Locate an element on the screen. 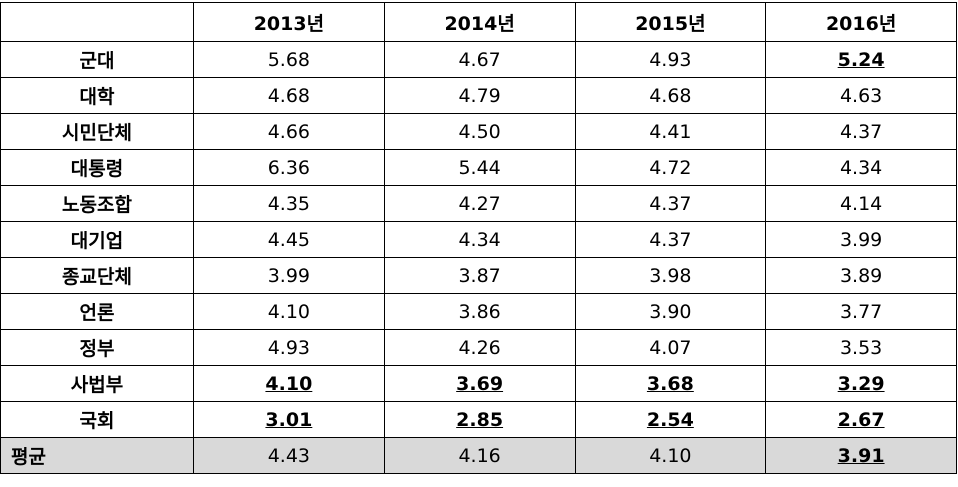 The image size is (958, 487). cell-value: 4.07 is located at coordinates (670, 347).